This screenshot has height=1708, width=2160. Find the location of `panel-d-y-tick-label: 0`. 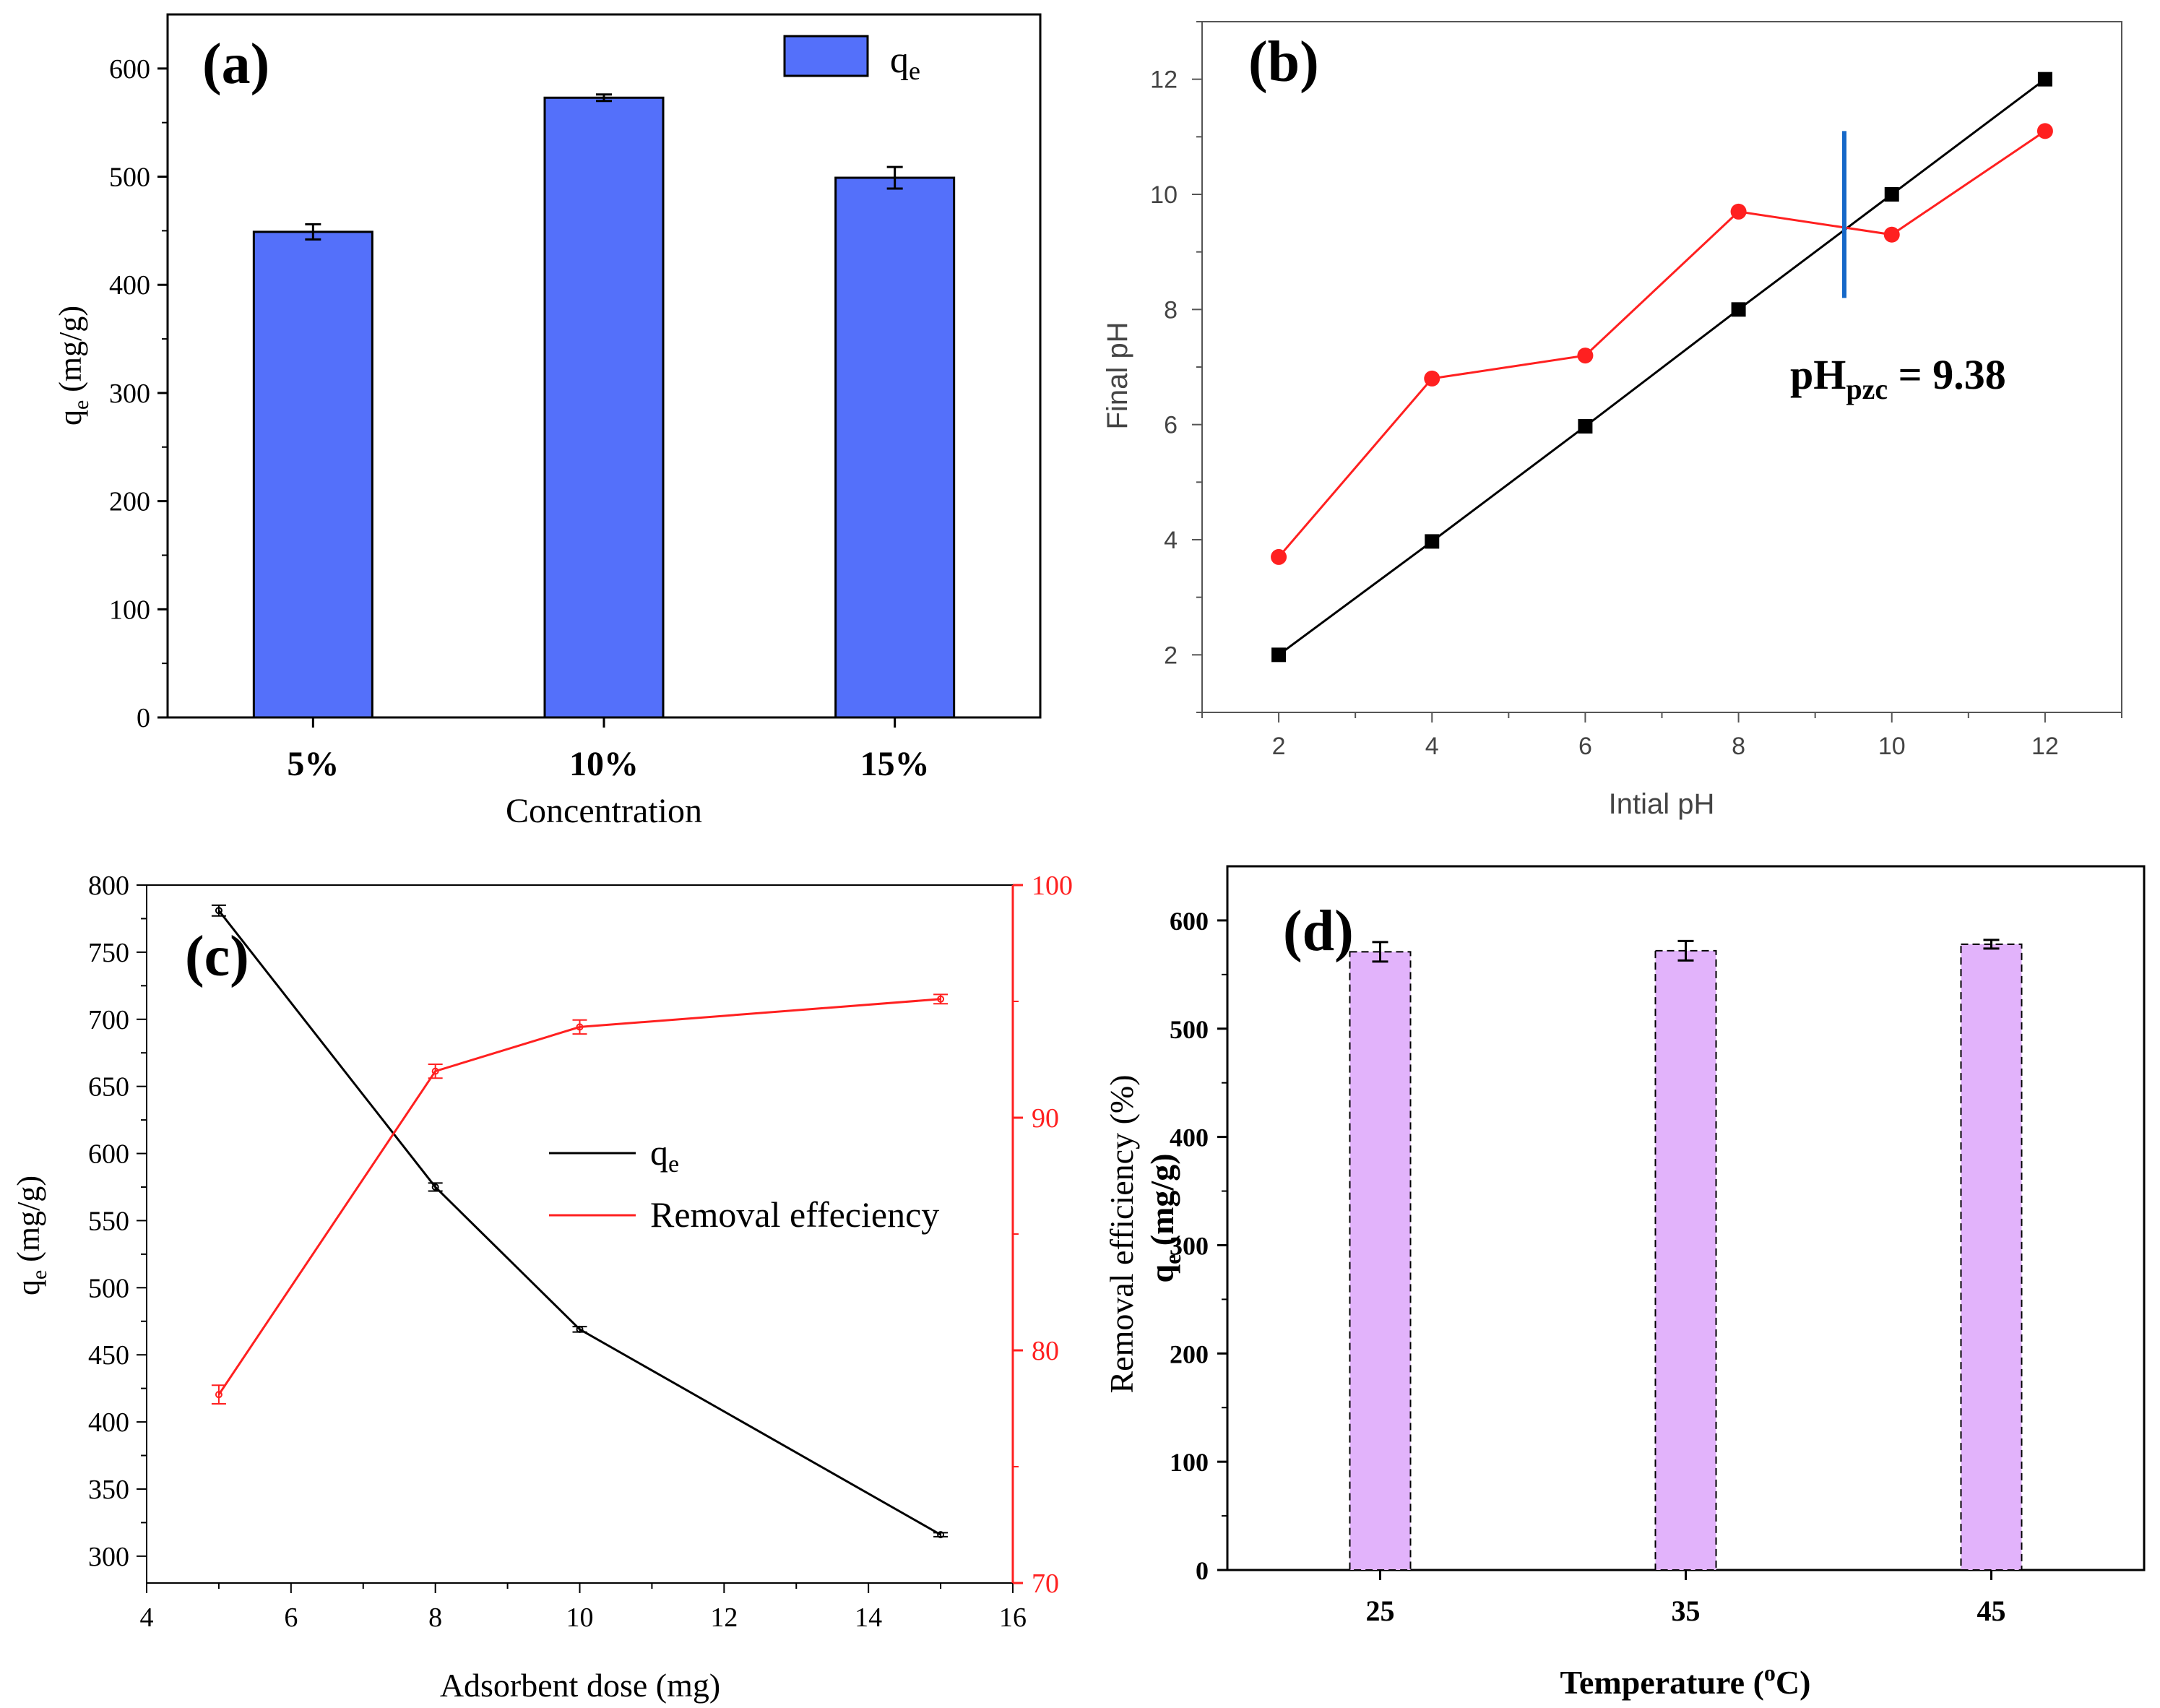

panel-d-y-tick-label: 0 is located at coordinates (1202, 1570).